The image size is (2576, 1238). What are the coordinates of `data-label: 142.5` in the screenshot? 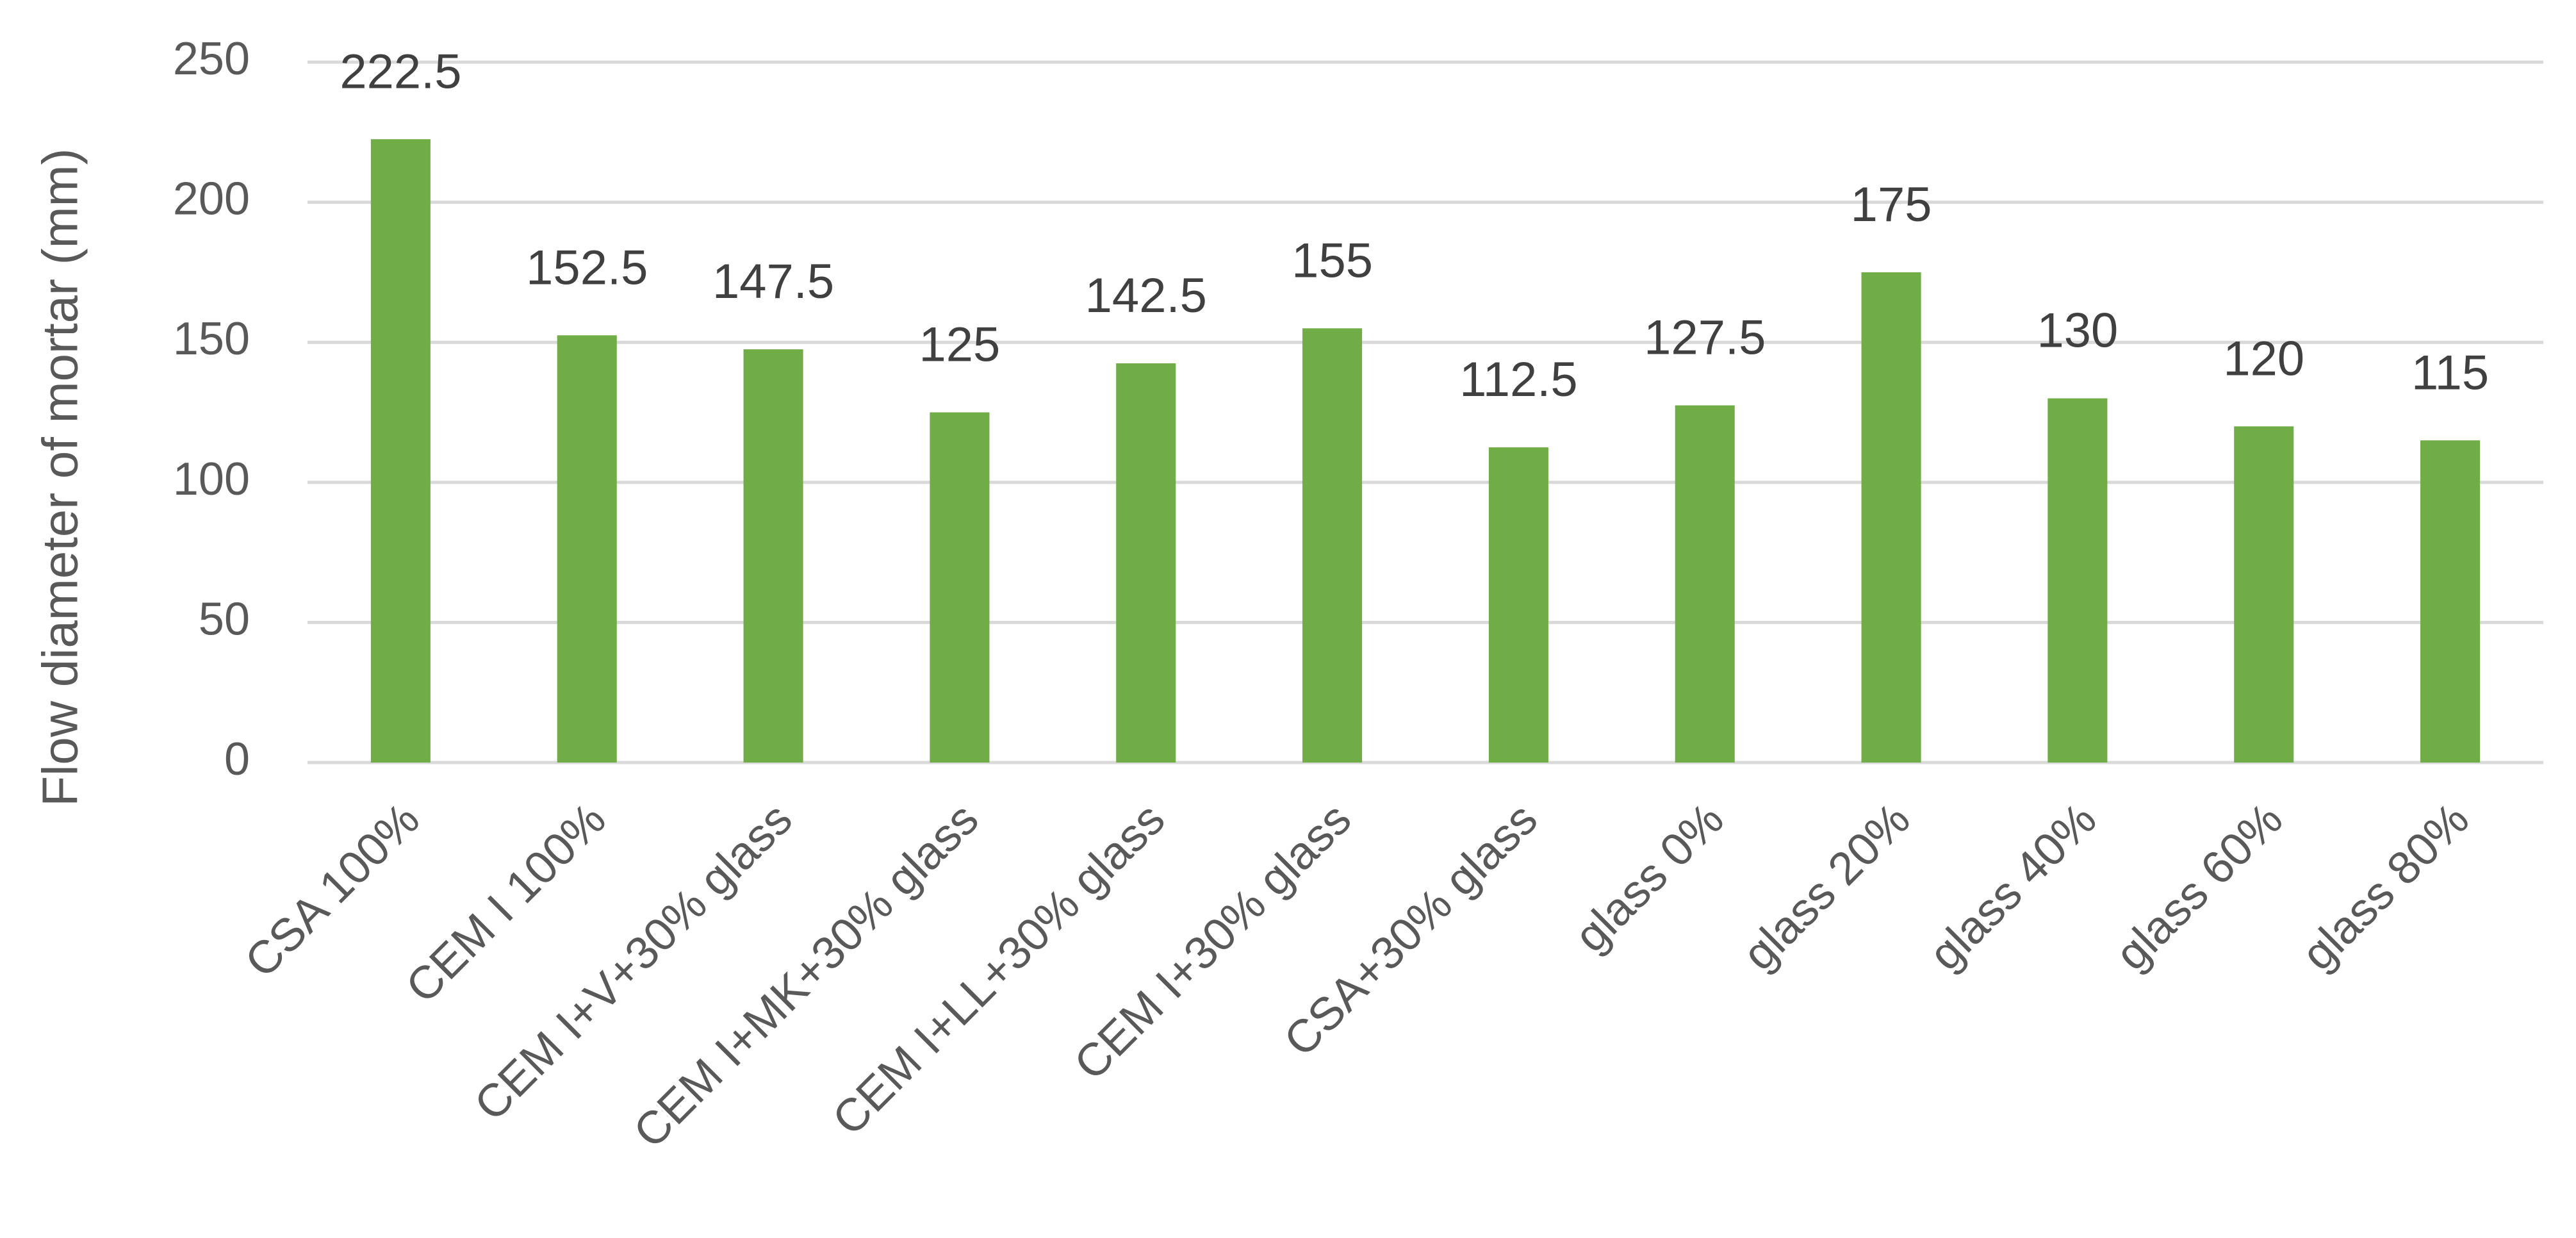 It's located at (1146, 295).